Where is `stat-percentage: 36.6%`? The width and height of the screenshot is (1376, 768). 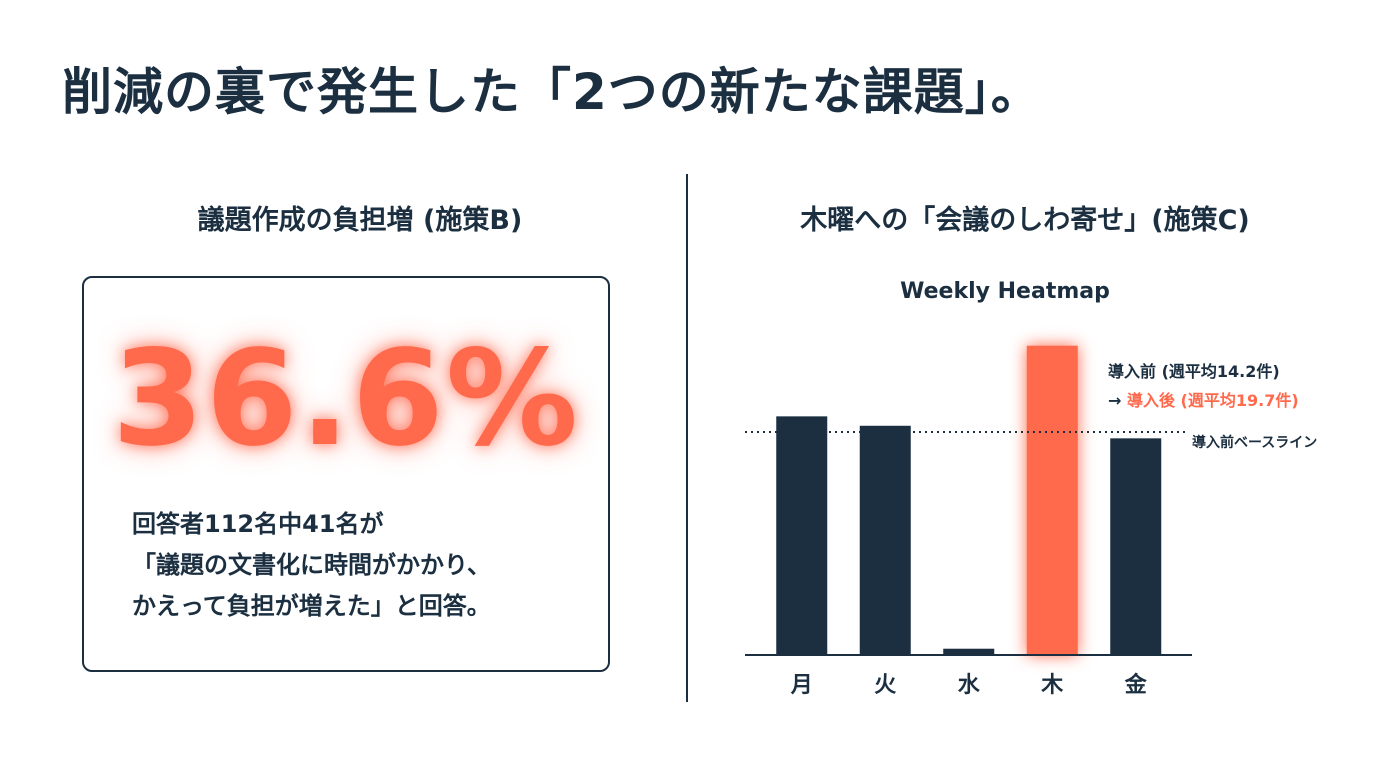
stat-percentage: 36.6% is located at coordinates (346, 399).